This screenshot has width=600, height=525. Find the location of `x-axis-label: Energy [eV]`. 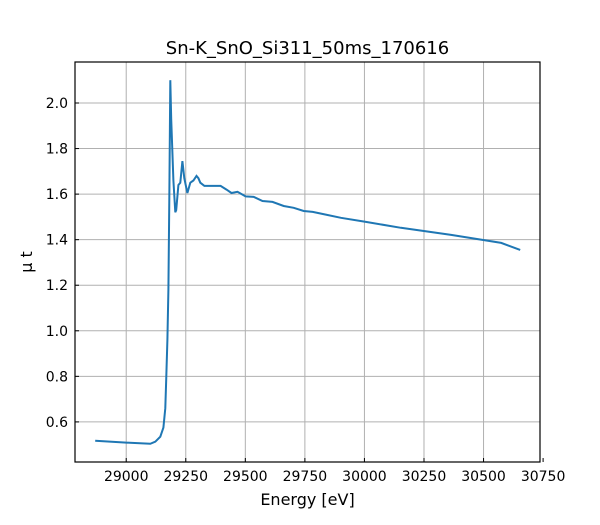

x-axis-label: Energy [eV] is located at coordinates (307, 499).